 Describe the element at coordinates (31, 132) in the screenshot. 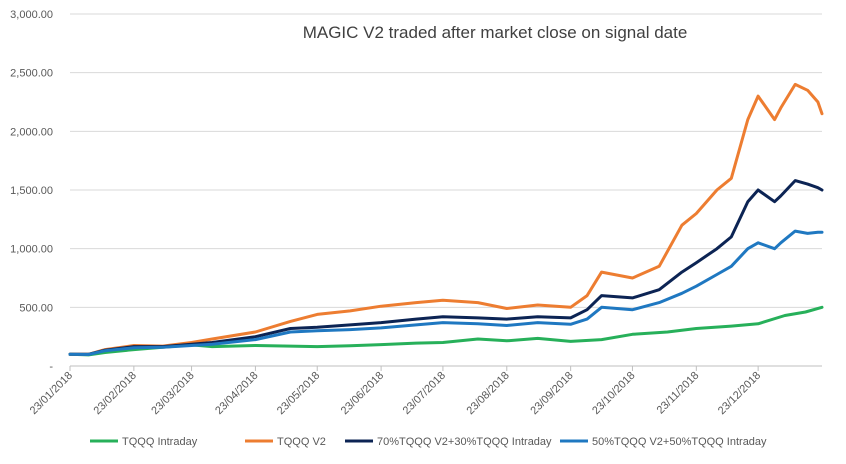

I see `y-tick-label: 2,000.00` at that location.